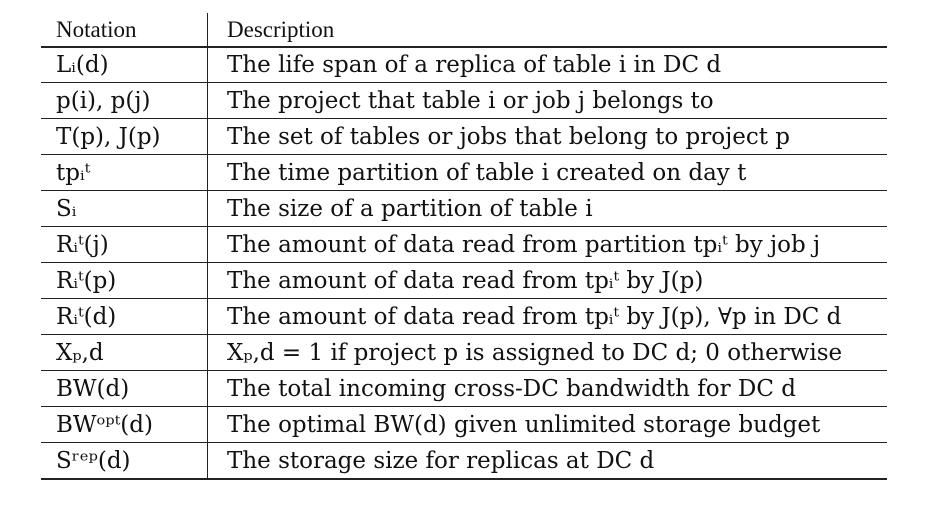 This screenshot has height=516, width=940. I want to click on notation-cell: BWᵒᵖᵗ(d), so click(104, 425).